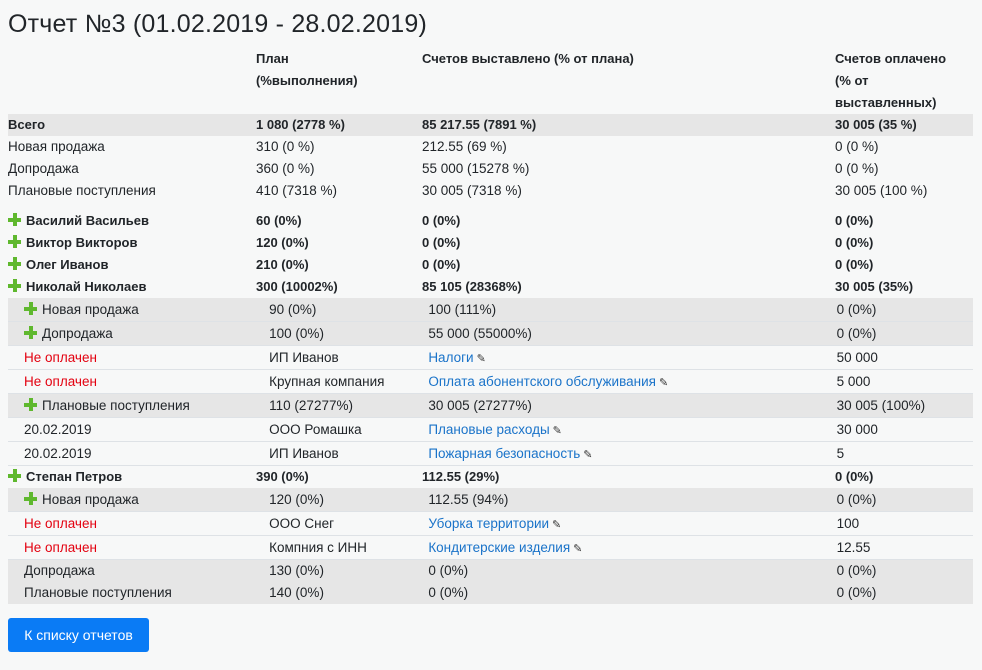 The height and width of the screenshot is (670, 982). Describe the element at coordinates (479, 124) in the screenshot. I see `row-invoiced: 85 217.55 (7891 %)` at that location.